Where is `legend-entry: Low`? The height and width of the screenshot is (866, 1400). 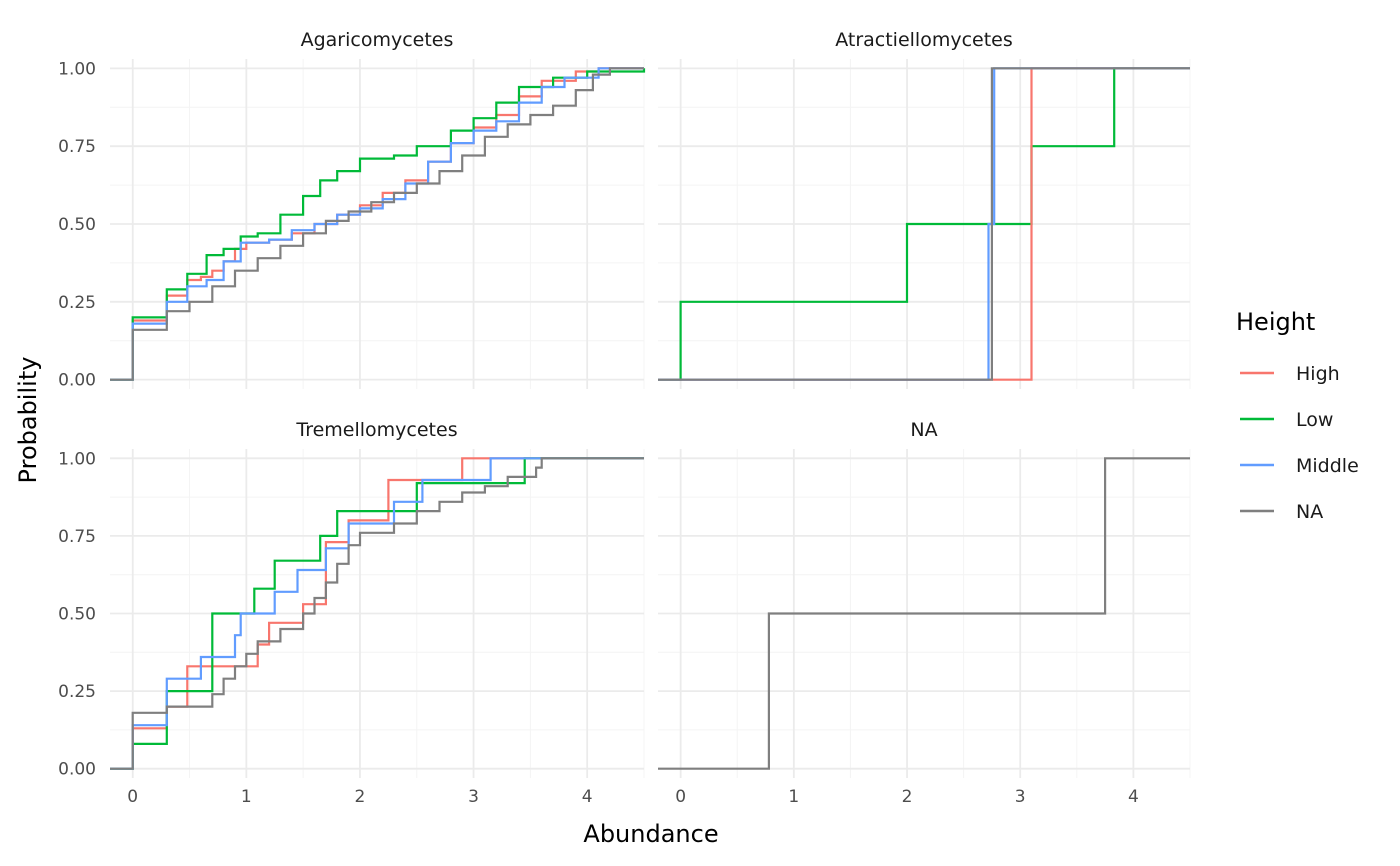 legend-entry: Low is located at coordinates (1286, 420).